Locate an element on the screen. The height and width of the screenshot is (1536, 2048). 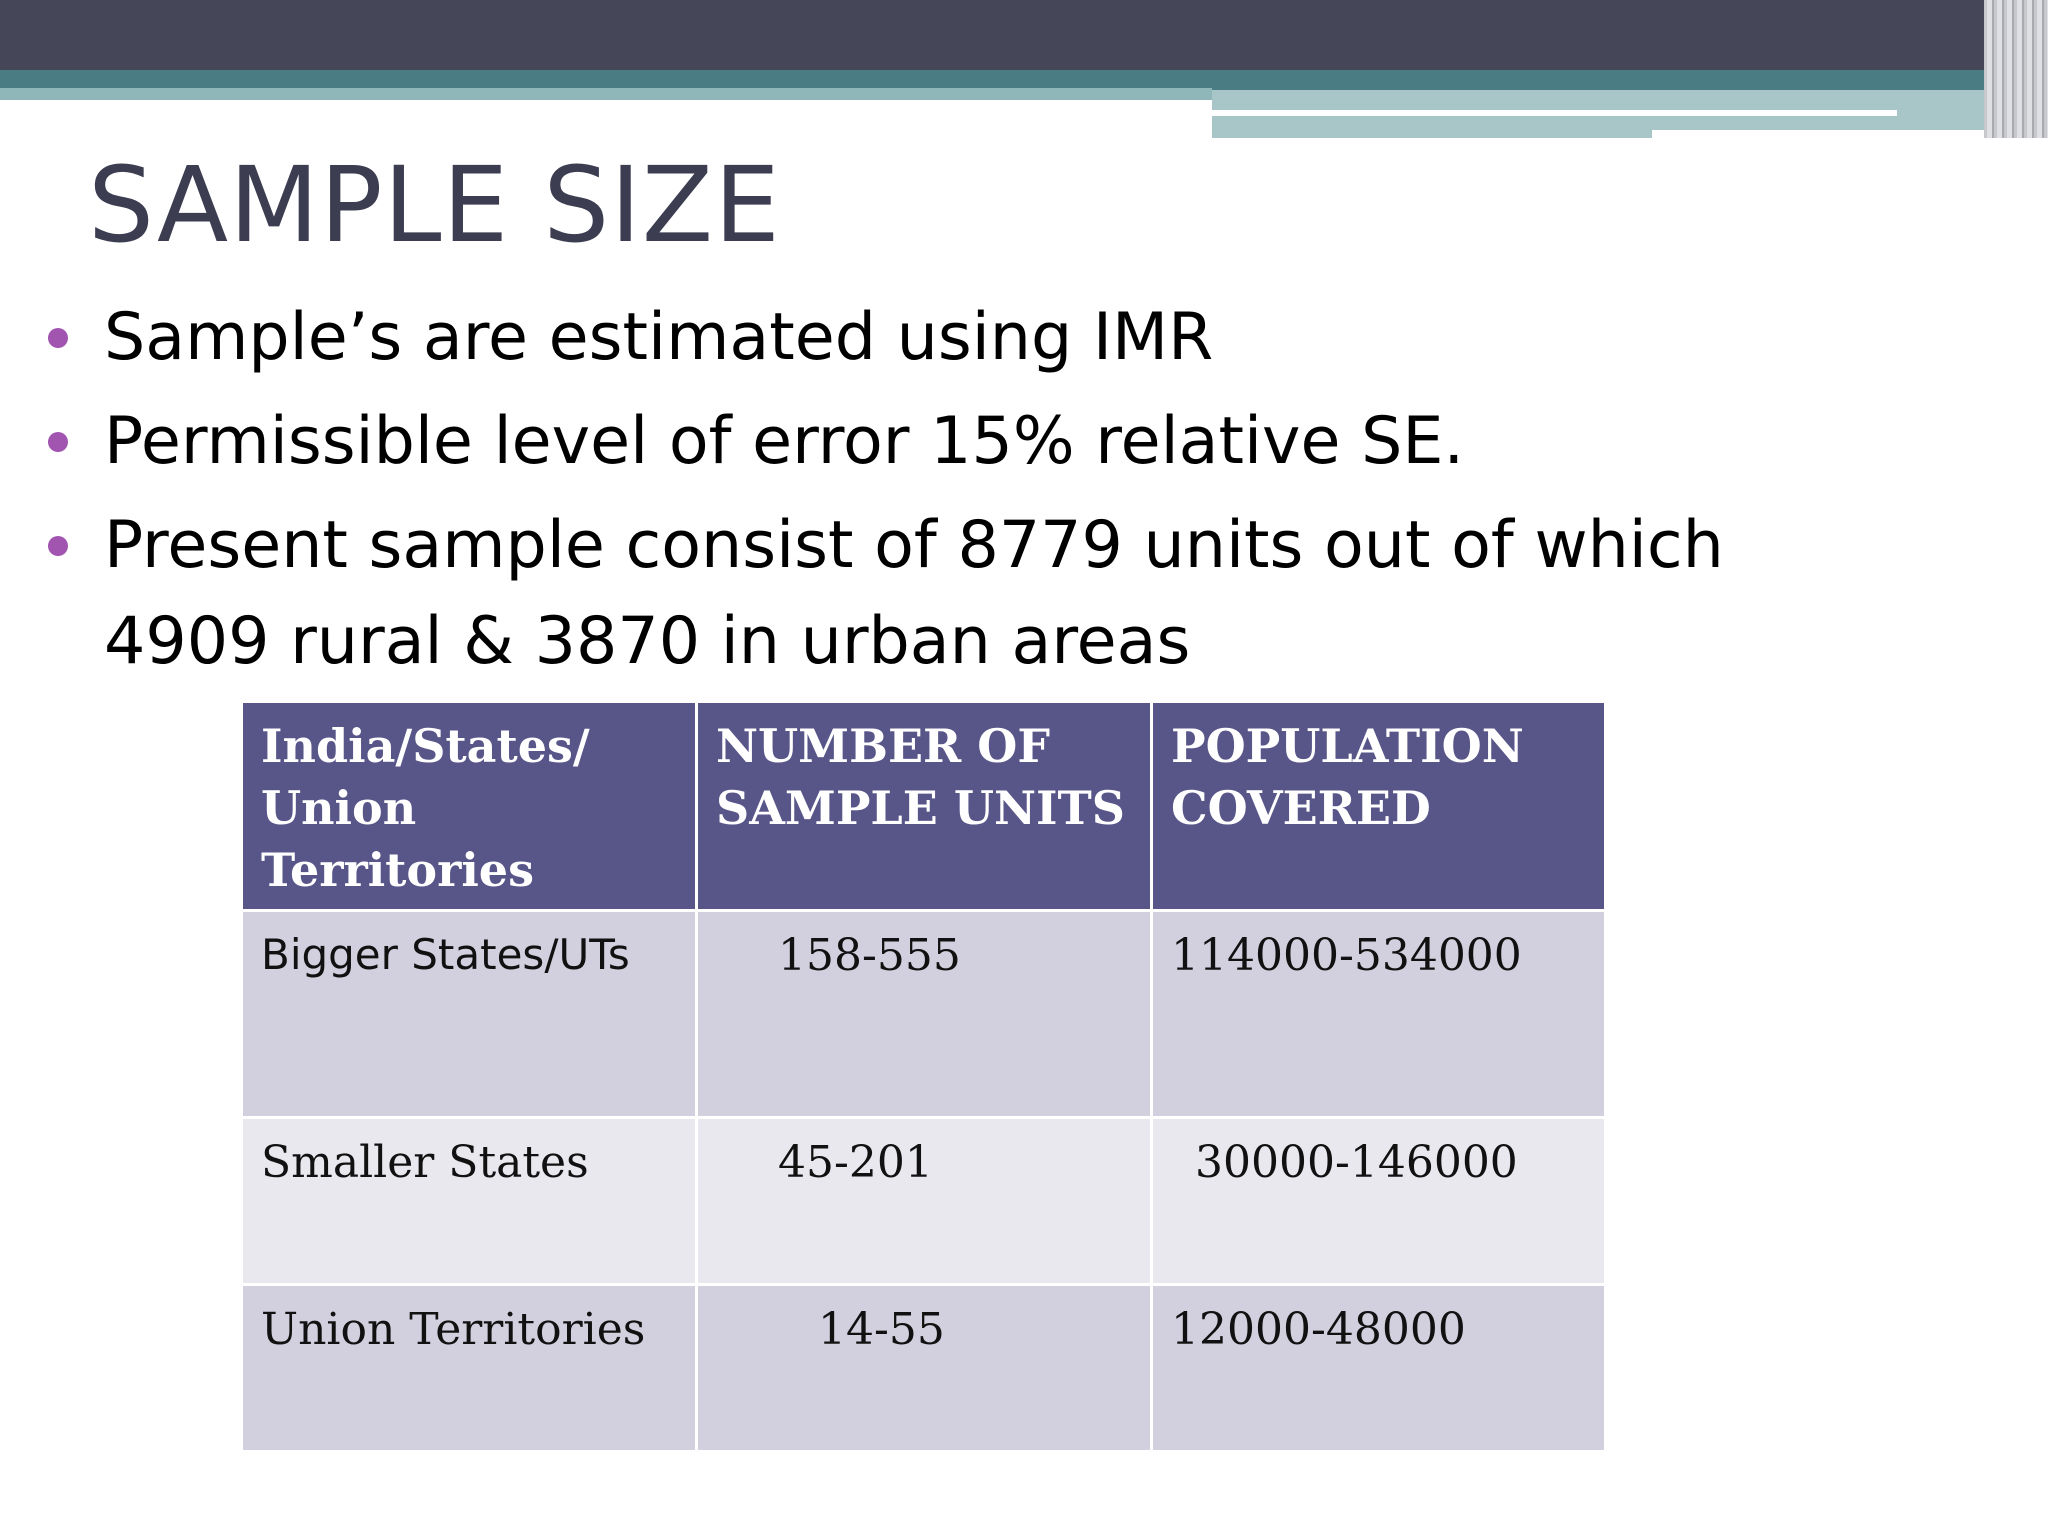
table-cell-sample-units: 158-555 is located at coordinates (924, 1014).